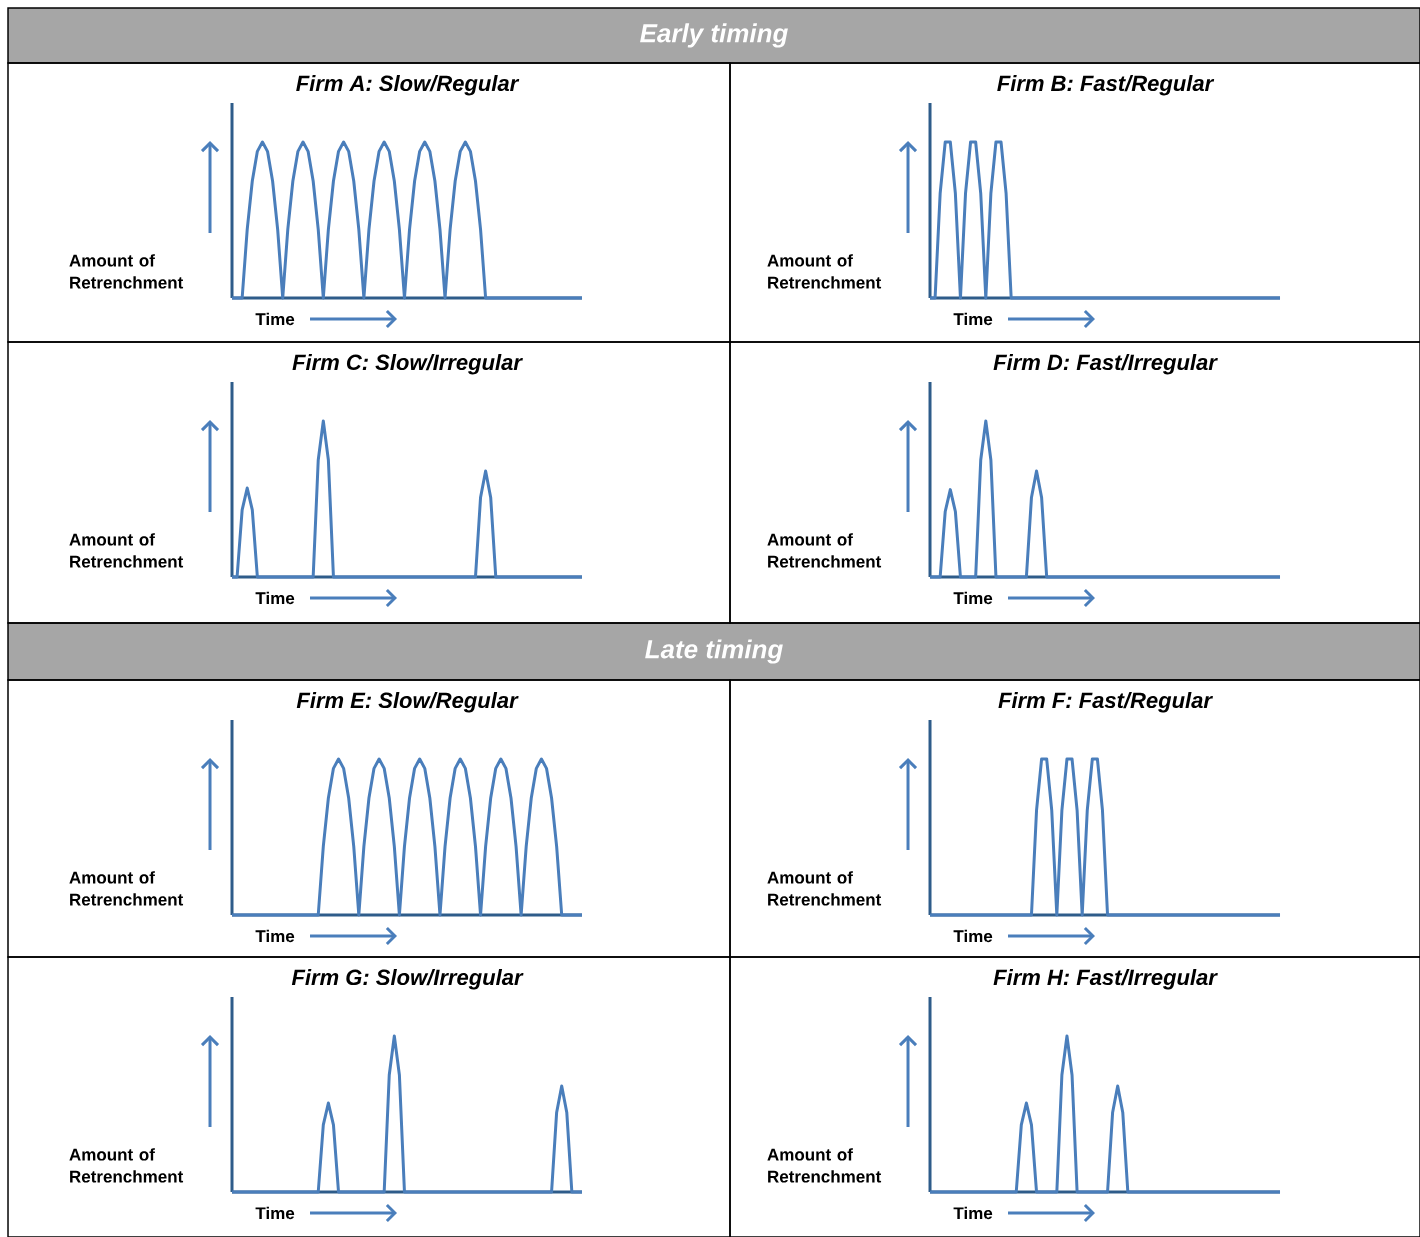 The height and width of the screenshot is (1237, 1420). Describe the element at coordinates (408, 85) in the screenshot. I see `chart-title: Firm A: Slow/Regular` at that location.